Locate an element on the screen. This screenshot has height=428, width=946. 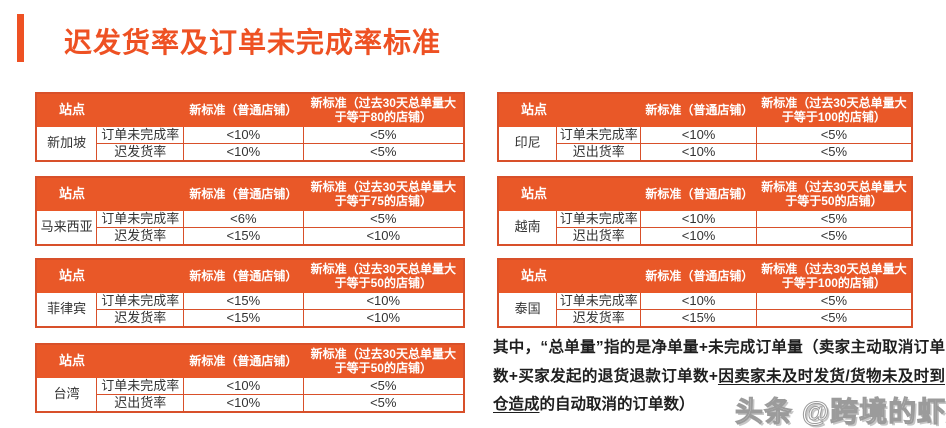
table-row: 越南 订单未完成率 <10% <5% is located at coordinates (705, 227).